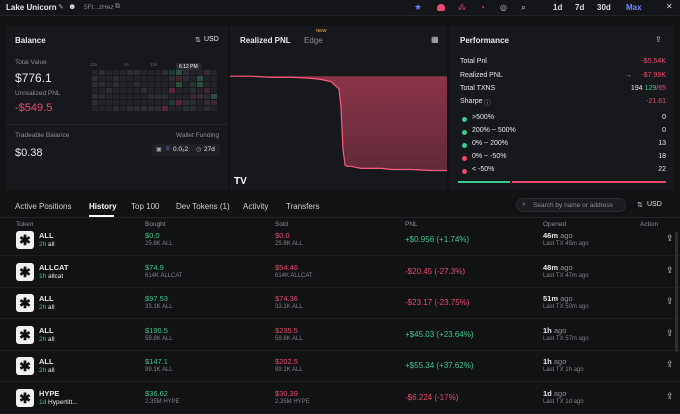 Image resolution: width=680 pixels, height=414 pixels. Describe the element at coordinates (49, 393) in the screenshot. I see `token-name: HYPE` at that location.